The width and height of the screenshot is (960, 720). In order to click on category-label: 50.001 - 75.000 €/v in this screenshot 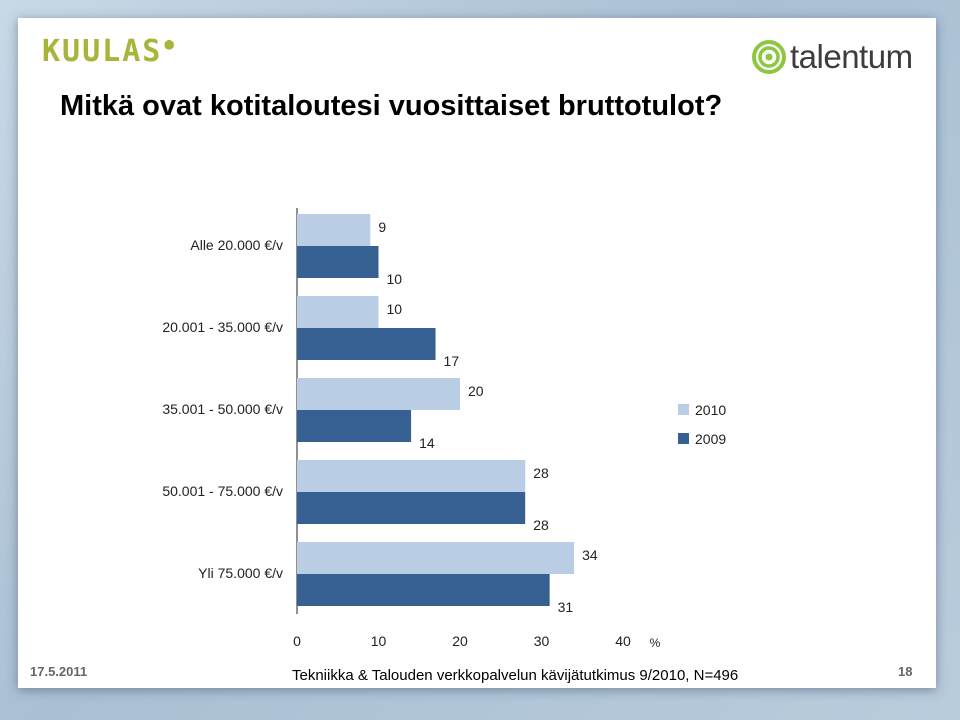, I will do `click(222, 491)`.